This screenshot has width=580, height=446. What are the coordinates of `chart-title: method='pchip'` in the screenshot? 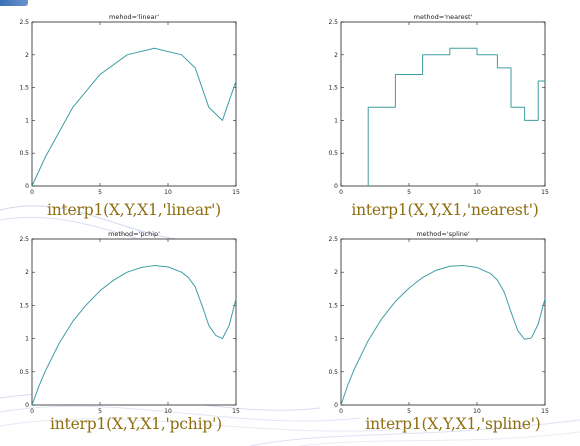 It's located at (134, 234).